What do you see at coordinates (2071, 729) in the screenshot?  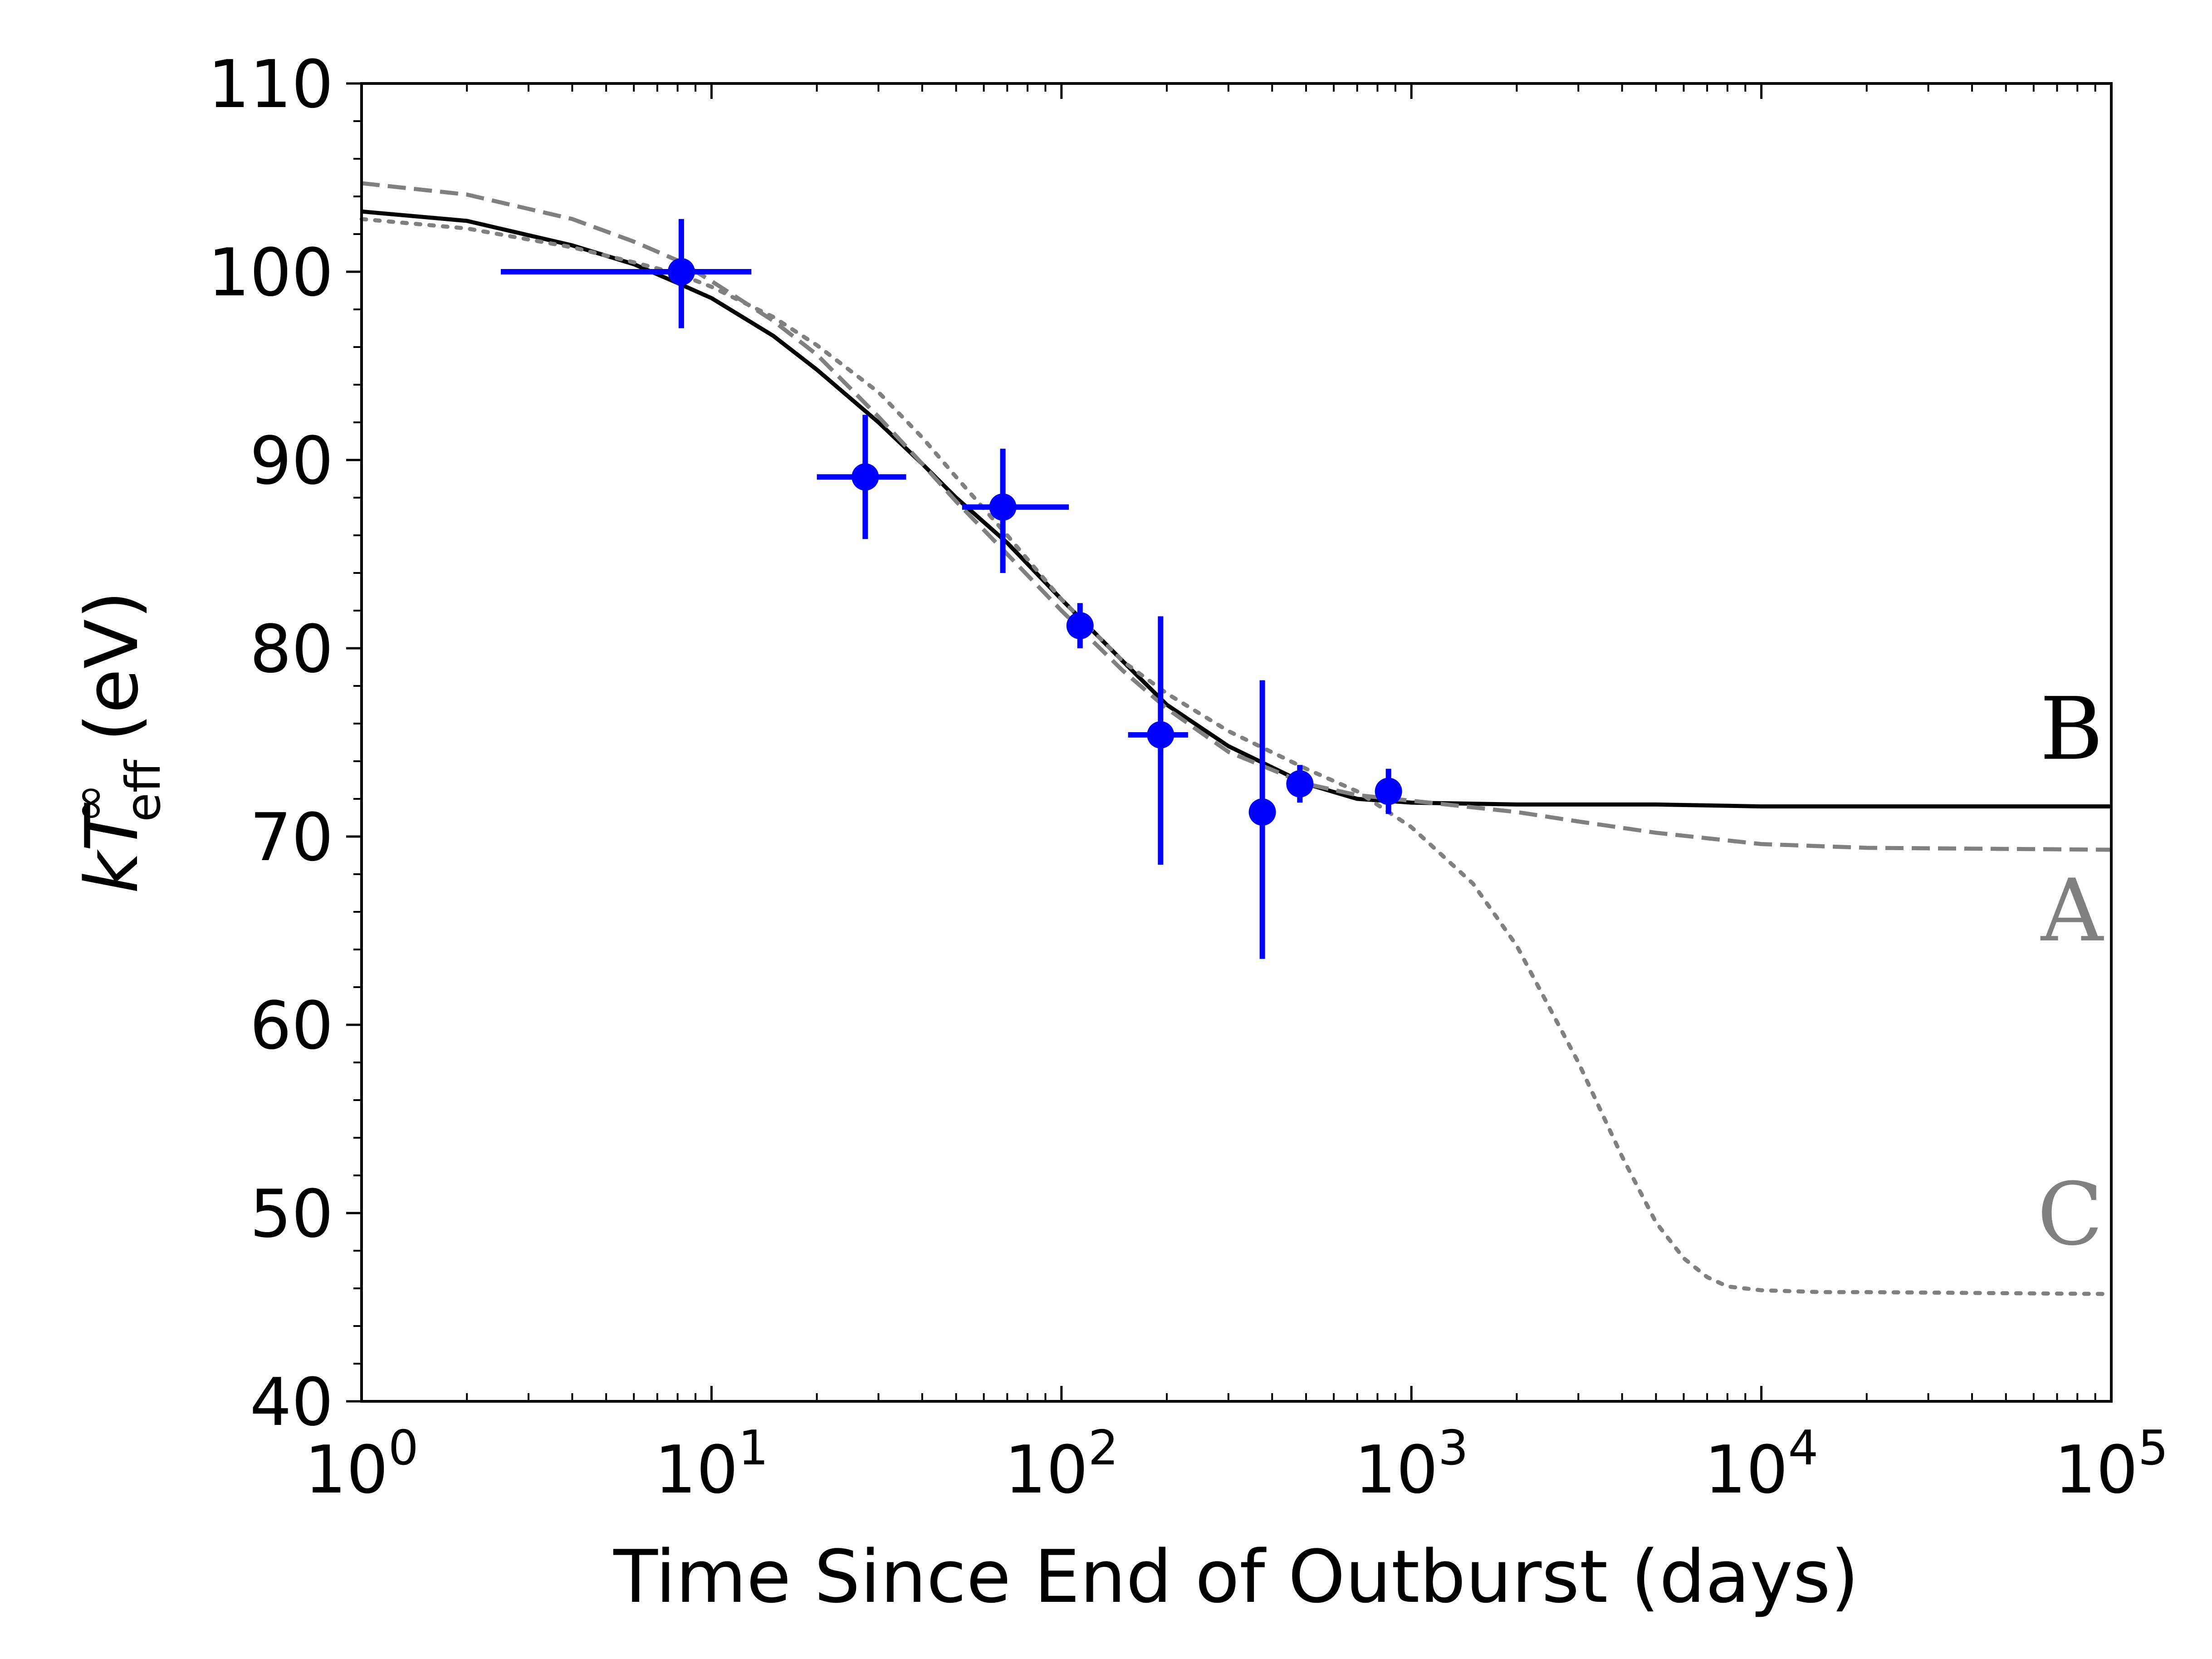 I see `curve-label-B: B` at bounding box center [2071, 729].